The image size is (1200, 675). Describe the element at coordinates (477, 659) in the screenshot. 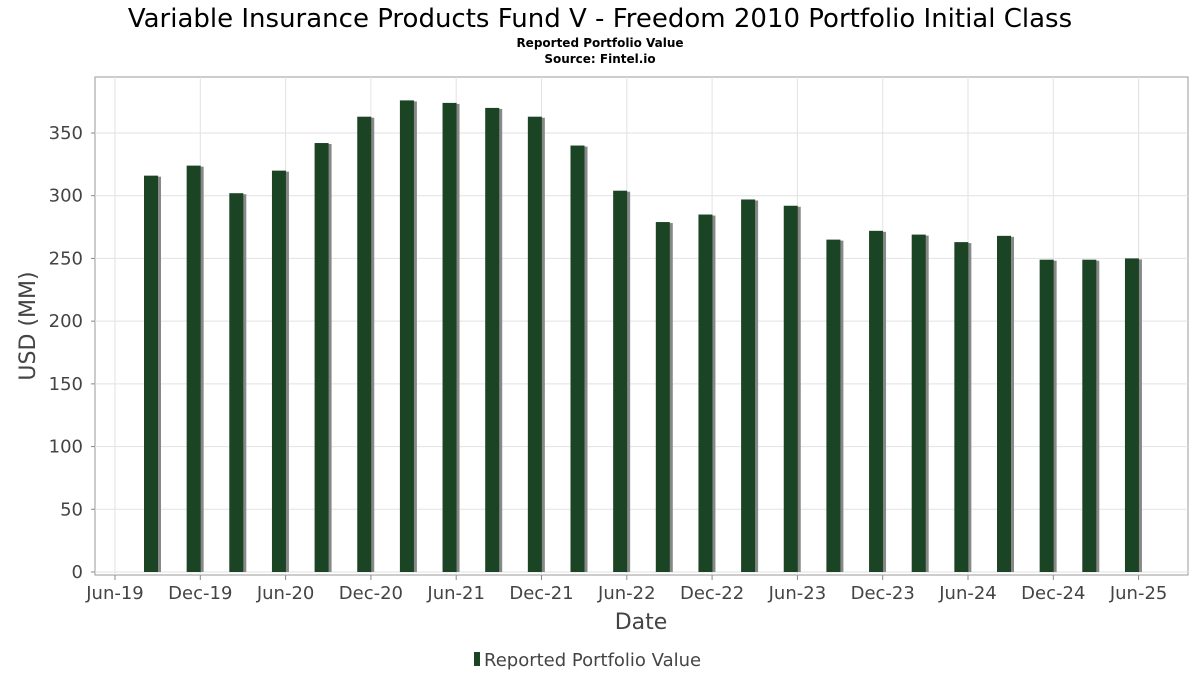

I see `legend-swatch` at that location.